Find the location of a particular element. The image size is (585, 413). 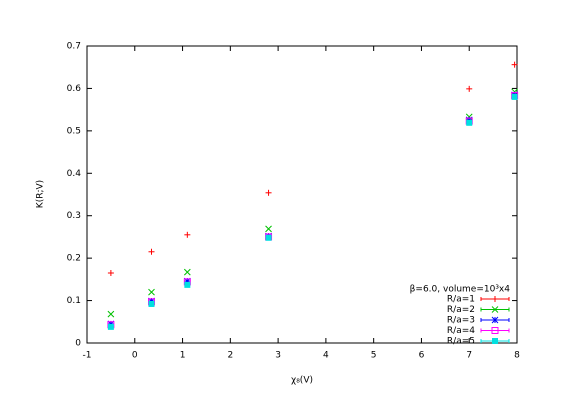

y-tick-label: 0 is located at coordinates (78, 344).